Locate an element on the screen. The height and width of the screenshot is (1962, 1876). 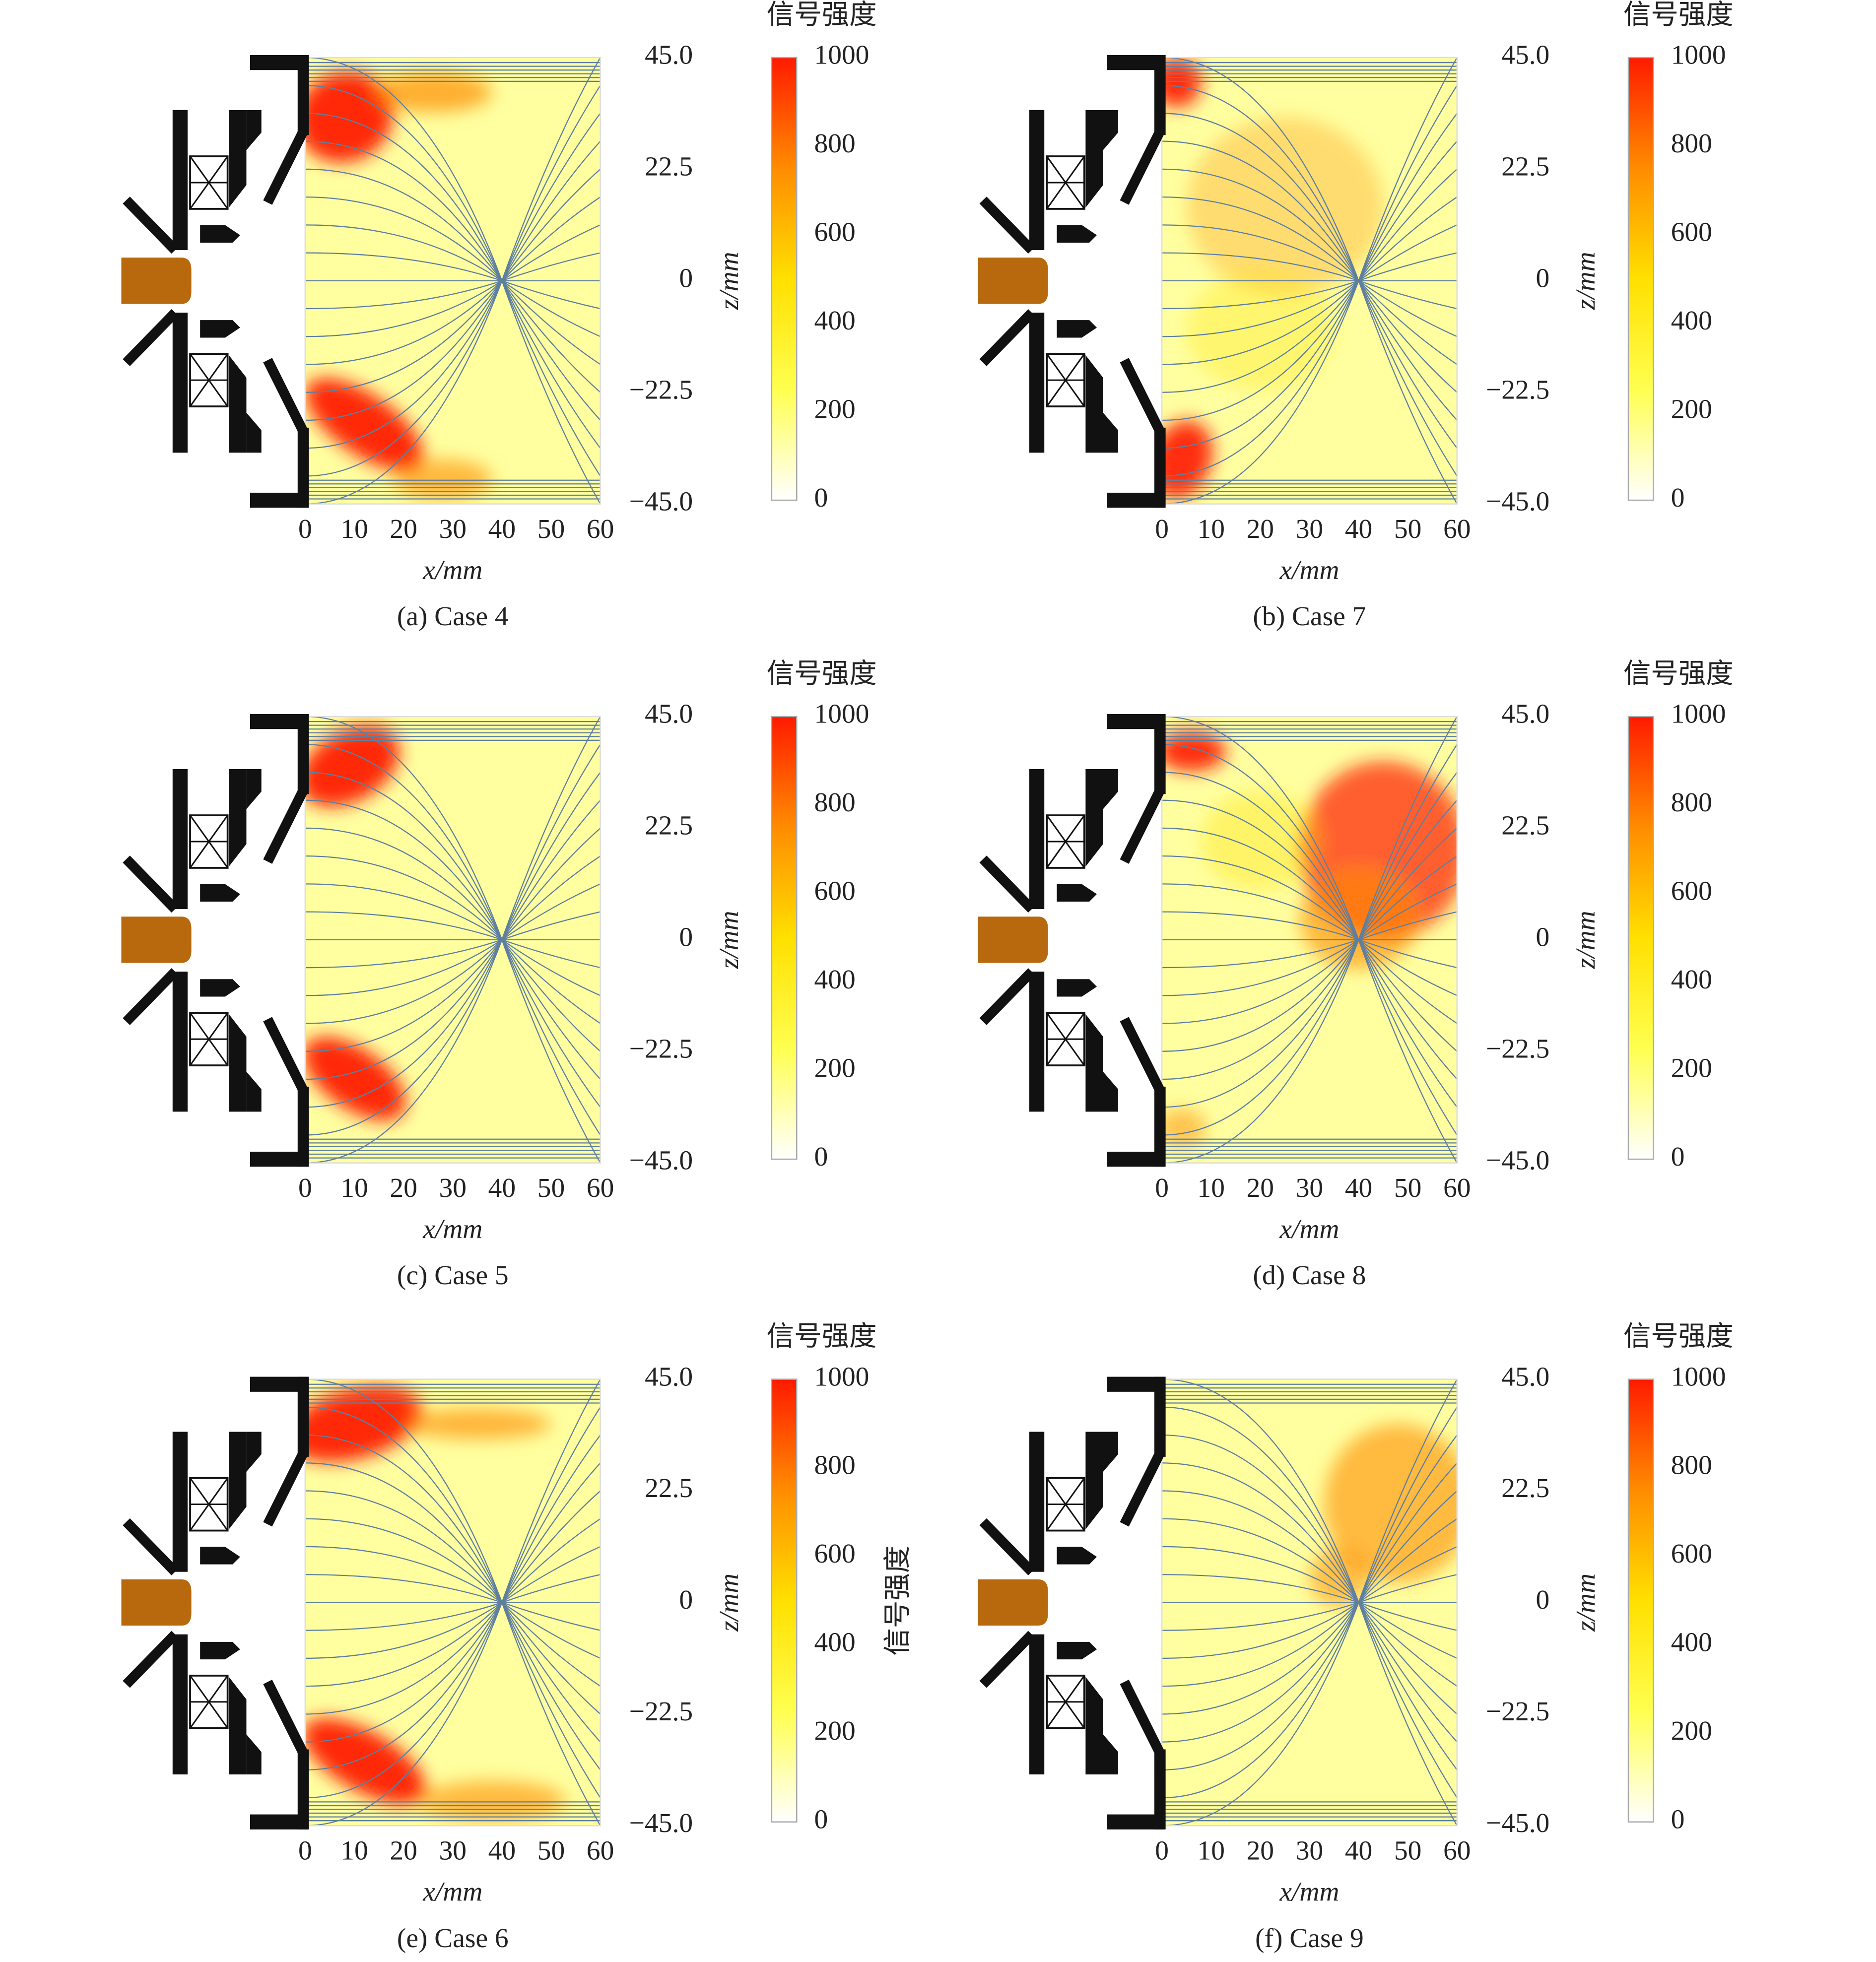
colorbar-label: 信号强度 is located at coordinates (897, 1601).